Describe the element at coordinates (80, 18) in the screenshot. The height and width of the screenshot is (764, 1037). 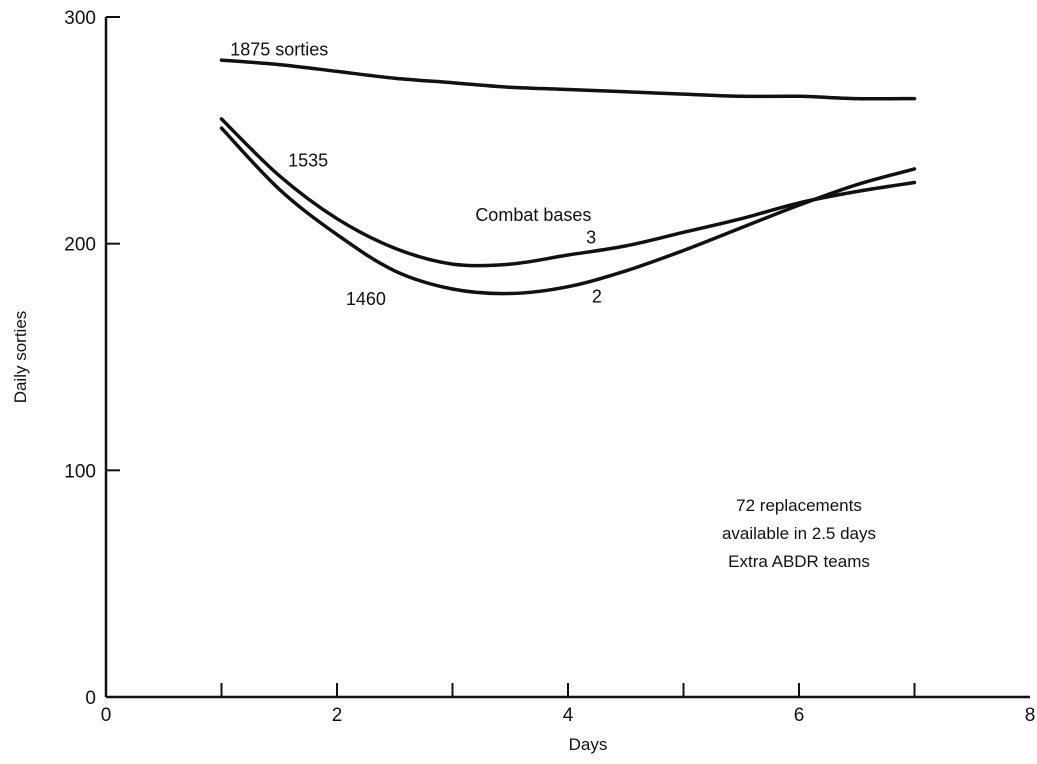
I see `y-tick-label: 300` at that location.